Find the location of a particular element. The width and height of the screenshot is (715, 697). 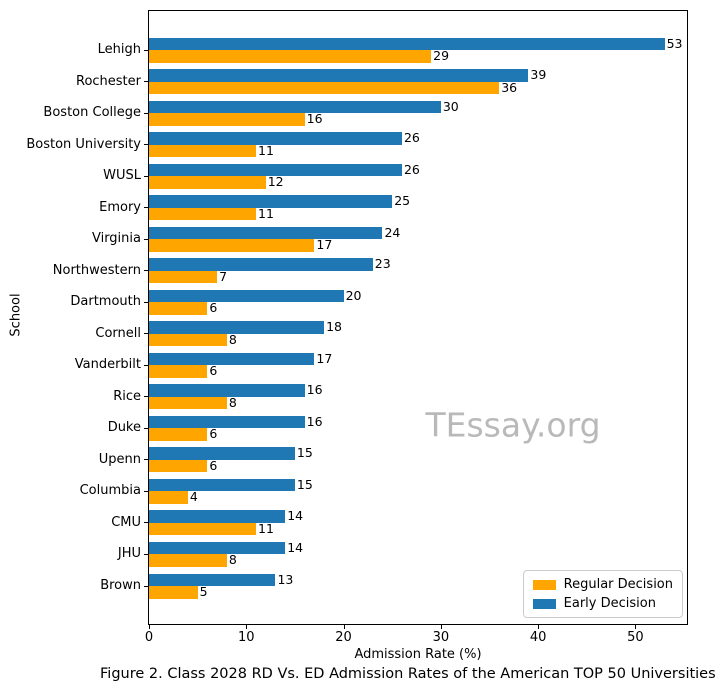

bar-early-decision-virginia is located at coordinates (266, 233).